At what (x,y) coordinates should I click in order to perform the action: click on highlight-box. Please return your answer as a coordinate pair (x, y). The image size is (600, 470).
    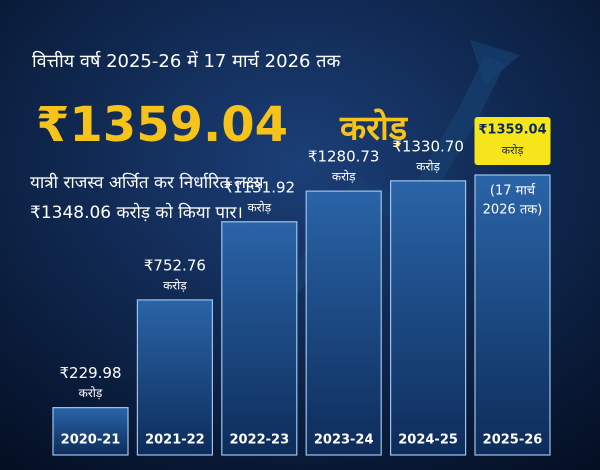
    Looking at the image, I should click on (512, 141).